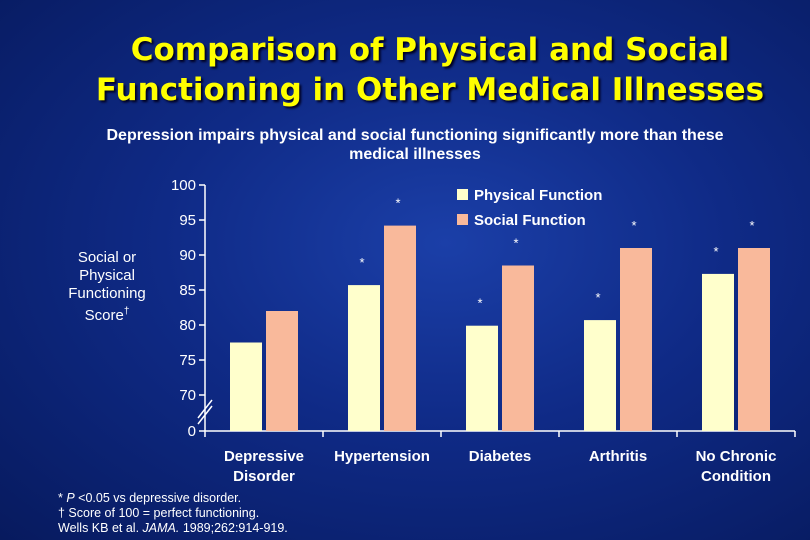 This screenshot has height=540, width=810. I want to click on legend-label: Social Function, so click(530, 220).